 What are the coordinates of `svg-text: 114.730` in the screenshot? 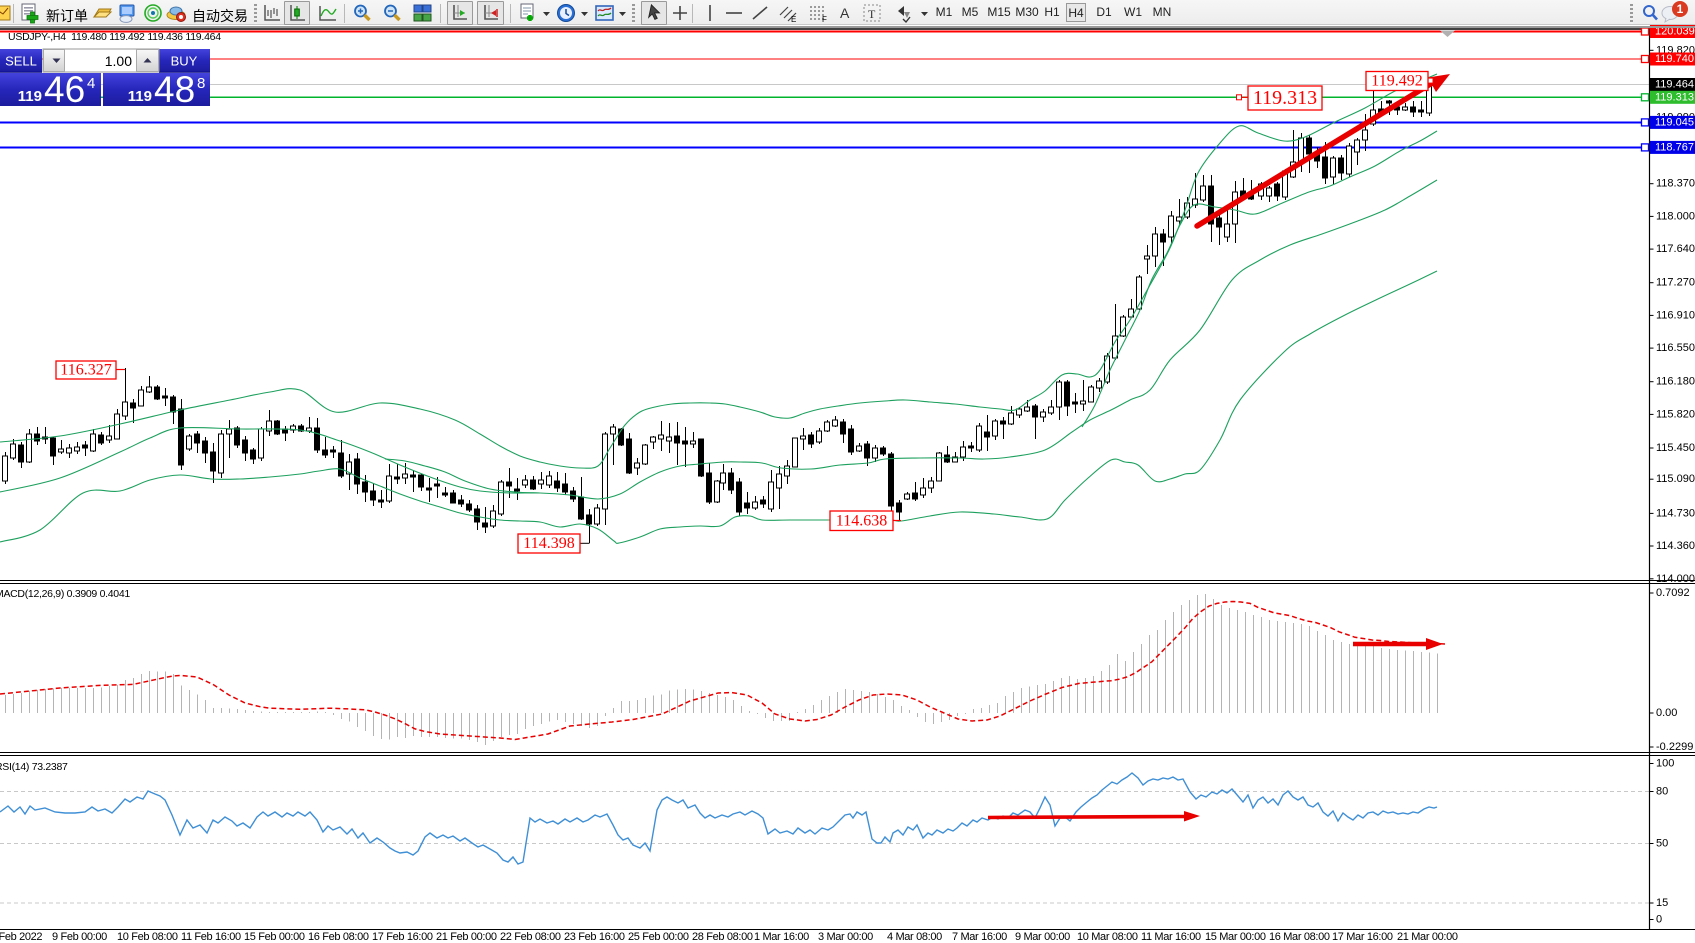 It's located at (1675, 513).